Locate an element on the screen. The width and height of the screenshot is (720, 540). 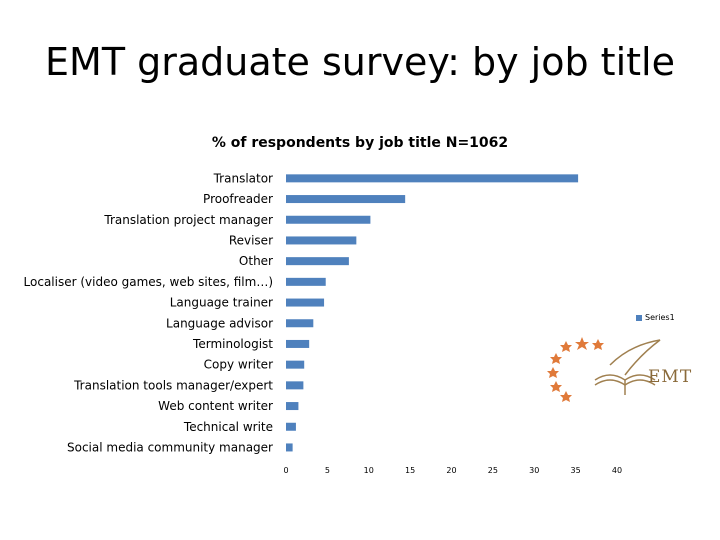
category-label: Reviser is located at coordinates (251, 240).